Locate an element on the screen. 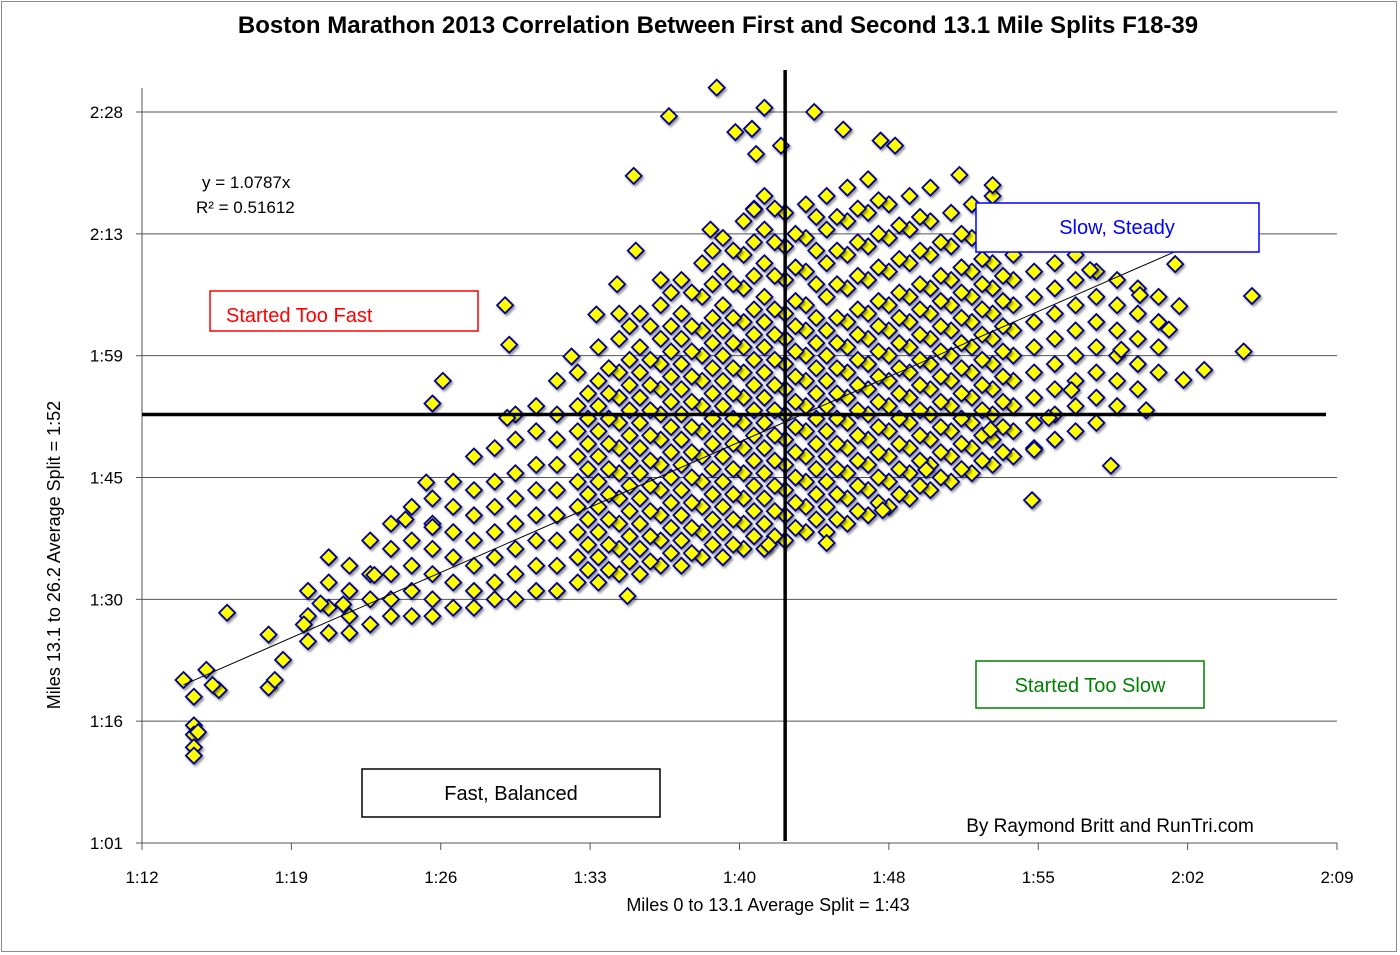 The image size is (1400, 955). x-tick-label: 2:02 is located at coordinates (1187, 877).